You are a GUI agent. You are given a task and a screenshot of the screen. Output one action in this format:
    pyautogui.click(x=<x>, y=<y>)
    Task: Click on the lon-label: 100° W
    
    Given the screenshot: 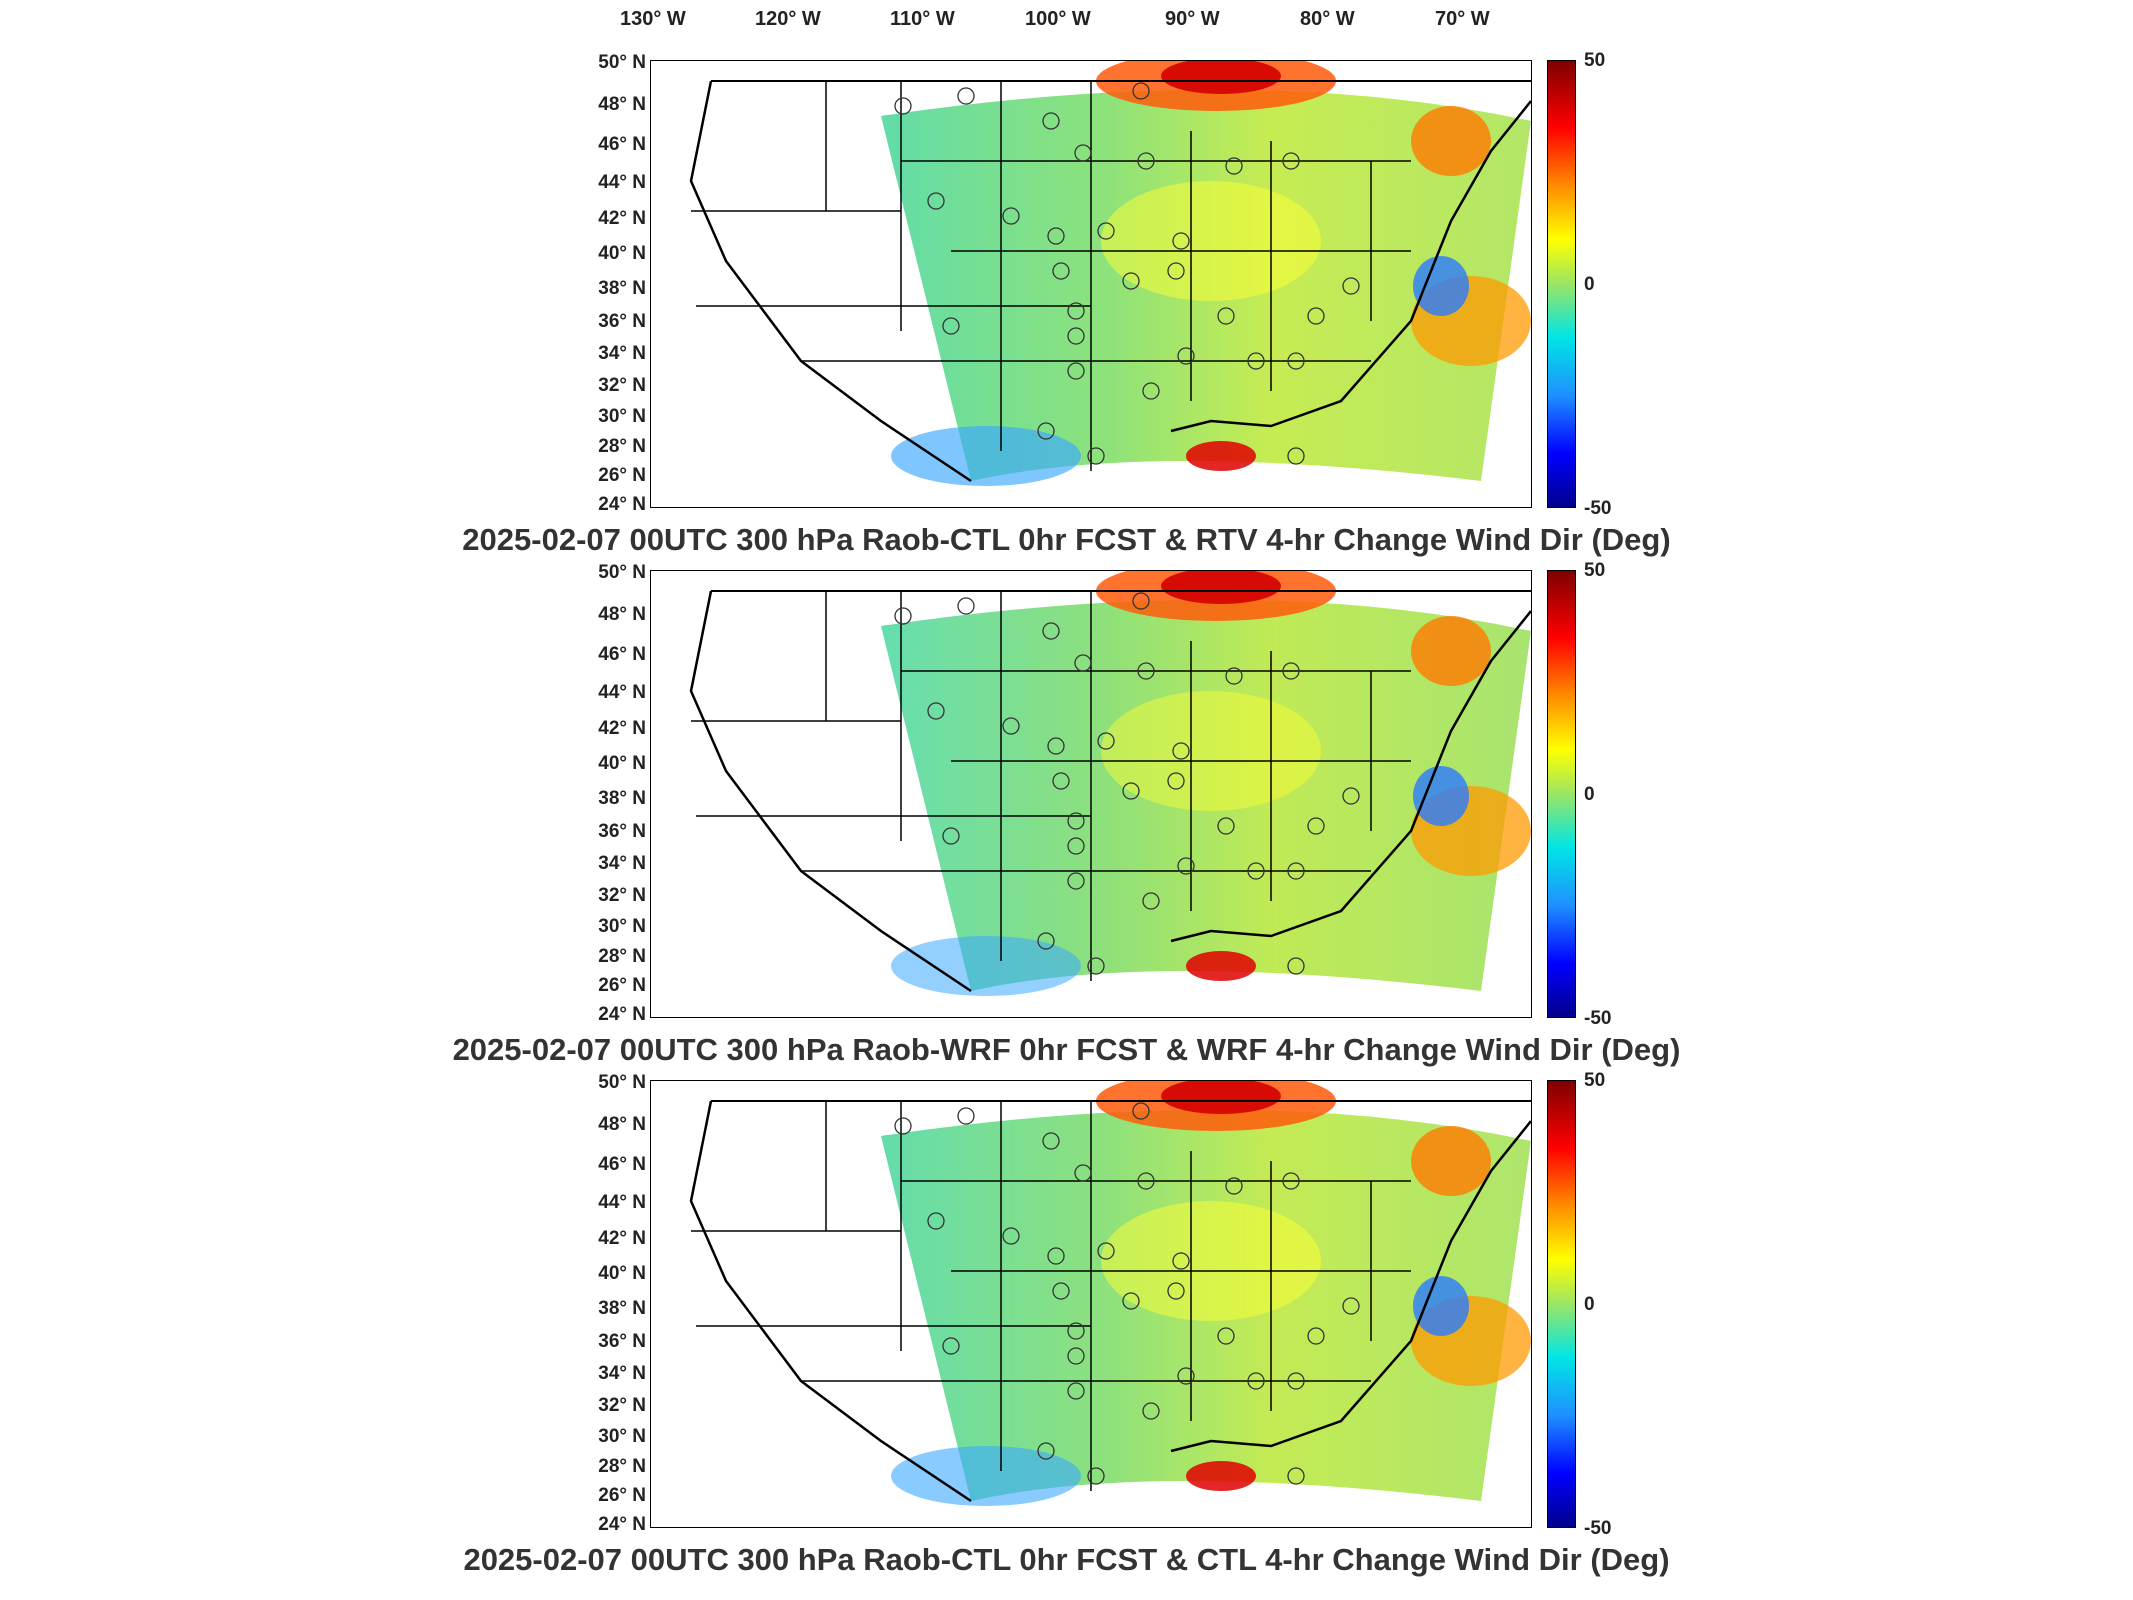 What is the action you would take?
    pyautogui.click(x=1058, y=19)
    